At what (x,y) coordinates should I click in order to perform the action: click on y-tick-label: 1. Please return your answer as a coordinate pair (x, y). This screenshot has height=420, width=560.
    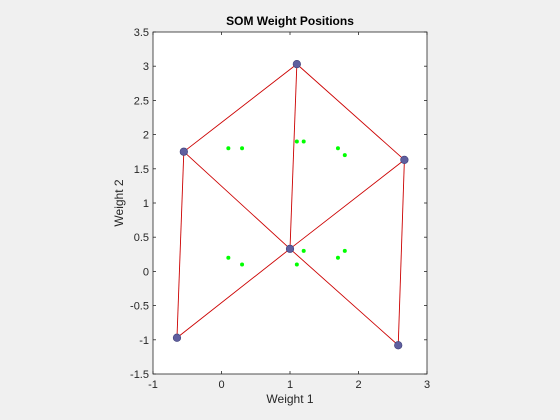
    Looking at the image, I should click on (146, 204).